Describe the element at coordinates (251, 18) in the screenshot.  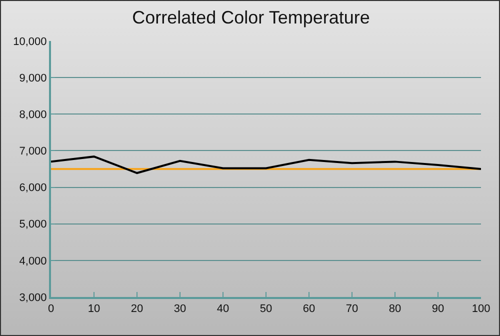
I see `chart-title: Correlated Color Temperature` at that location.